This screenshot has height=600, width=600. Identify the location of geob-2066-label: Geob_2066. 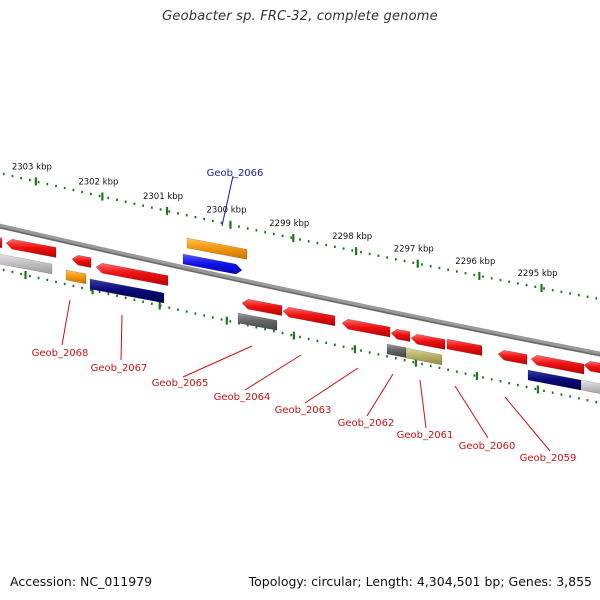
(235, 173).